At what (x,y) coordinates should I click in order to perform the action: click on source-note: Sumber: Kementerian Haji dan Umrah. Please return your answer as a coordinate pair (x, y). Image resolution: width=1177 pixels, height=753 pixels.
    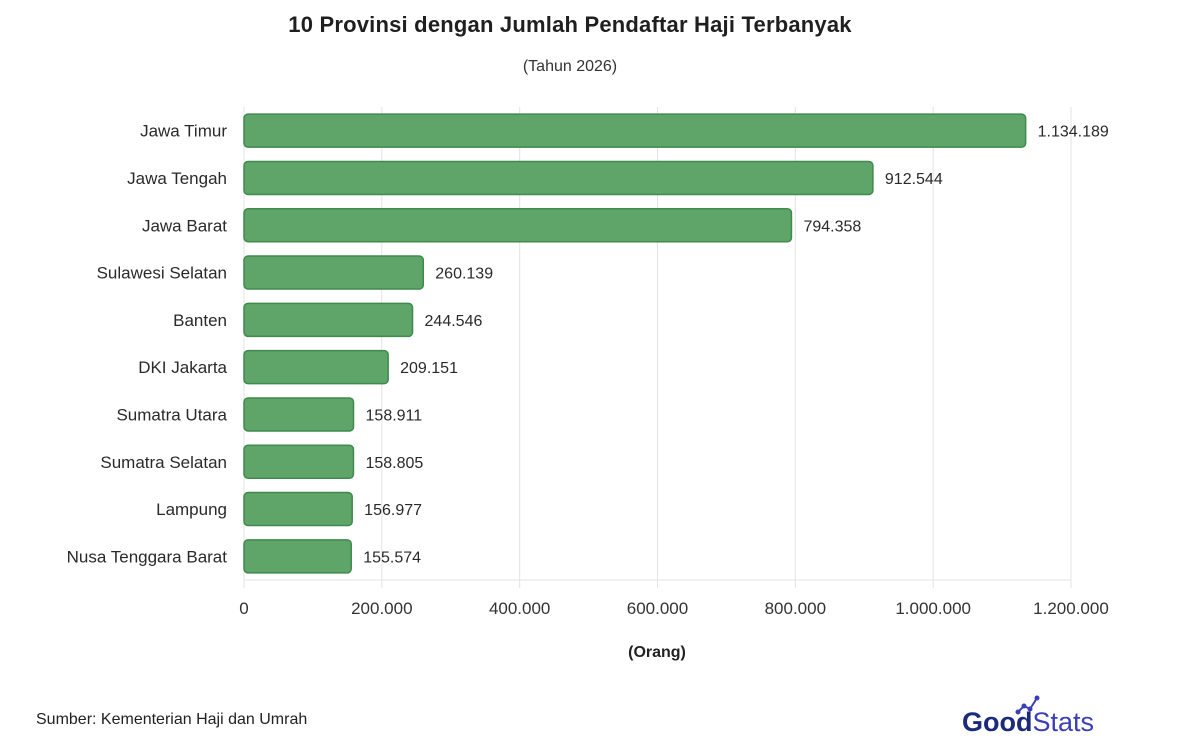
    Looking at the image, I should click on (172, 719).